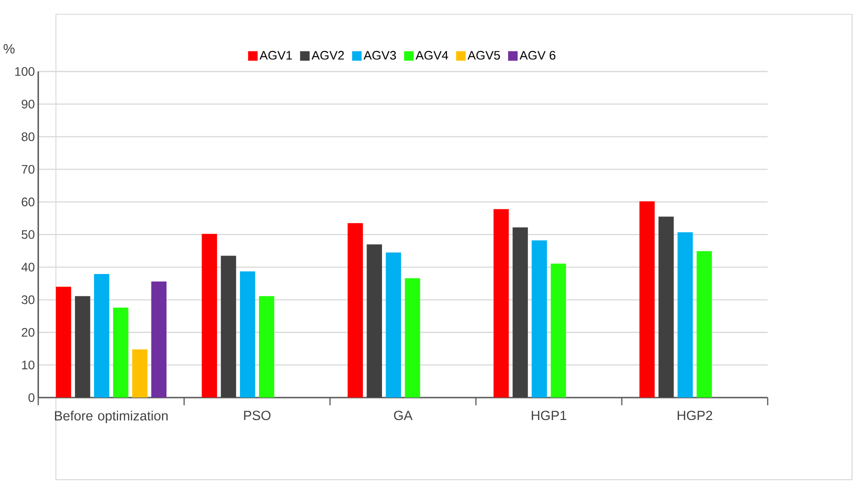 The width and height of the screenshot is (853, 481). Describe the element at coordinates (695, 415) in the screenshot. I see `x-tick-label: HGP2` at that location.